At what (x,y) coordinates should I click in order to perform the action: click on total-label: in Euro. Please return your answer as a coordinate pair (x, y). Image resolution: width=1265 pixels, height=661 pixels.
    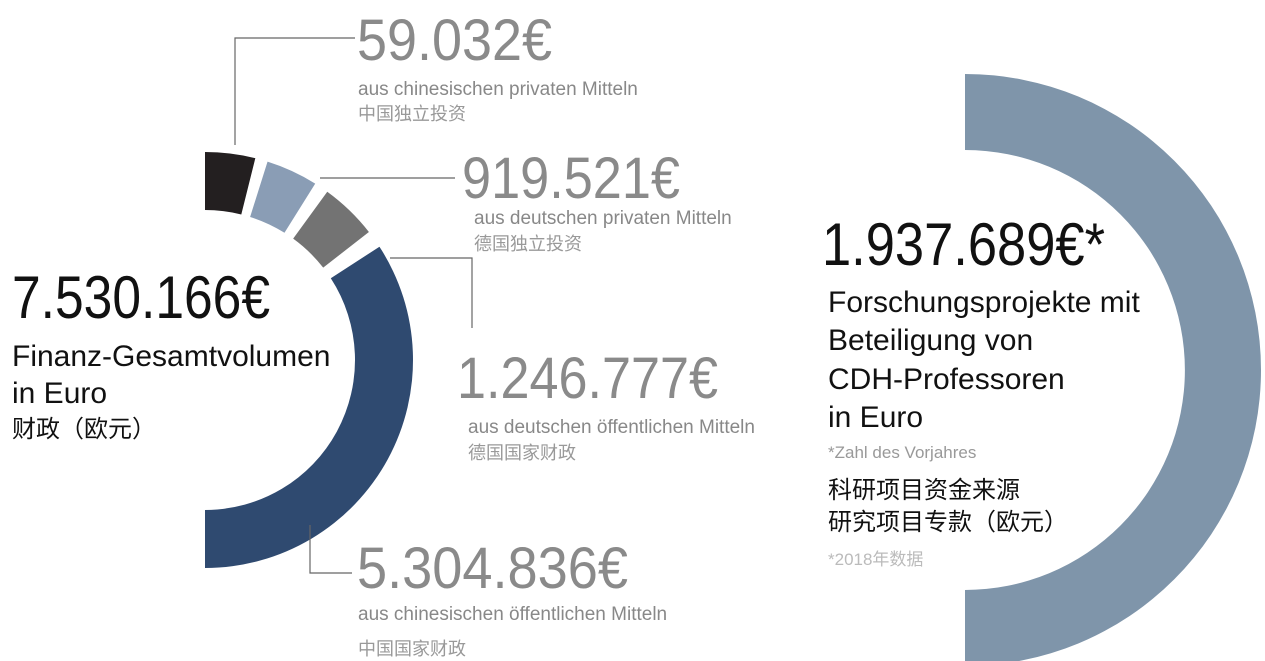
    Looking at the image, I should click on (59, 393).